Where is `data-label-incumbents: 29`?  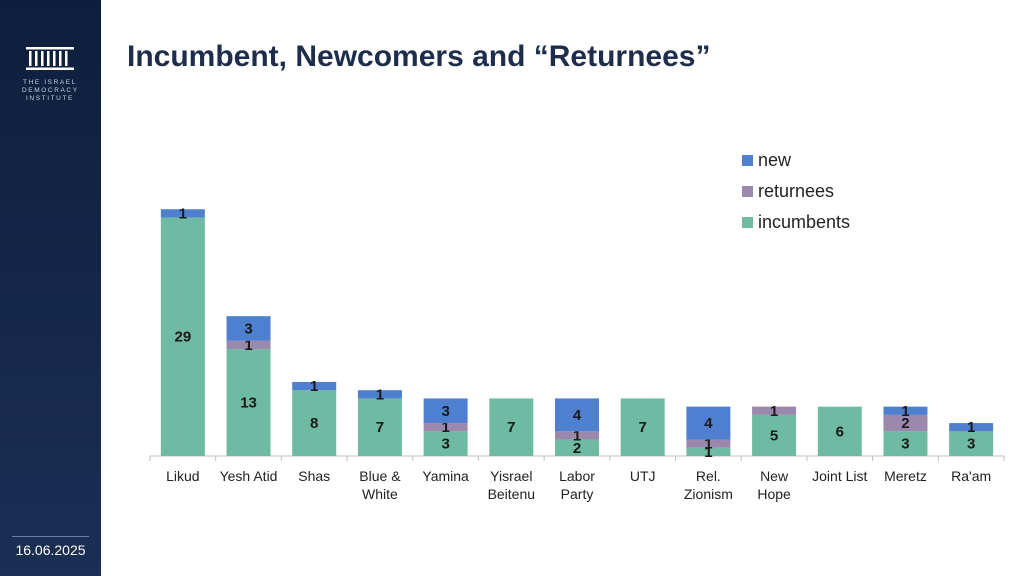 data-label-incumbents: 29 is located at coordinates (183, 337).